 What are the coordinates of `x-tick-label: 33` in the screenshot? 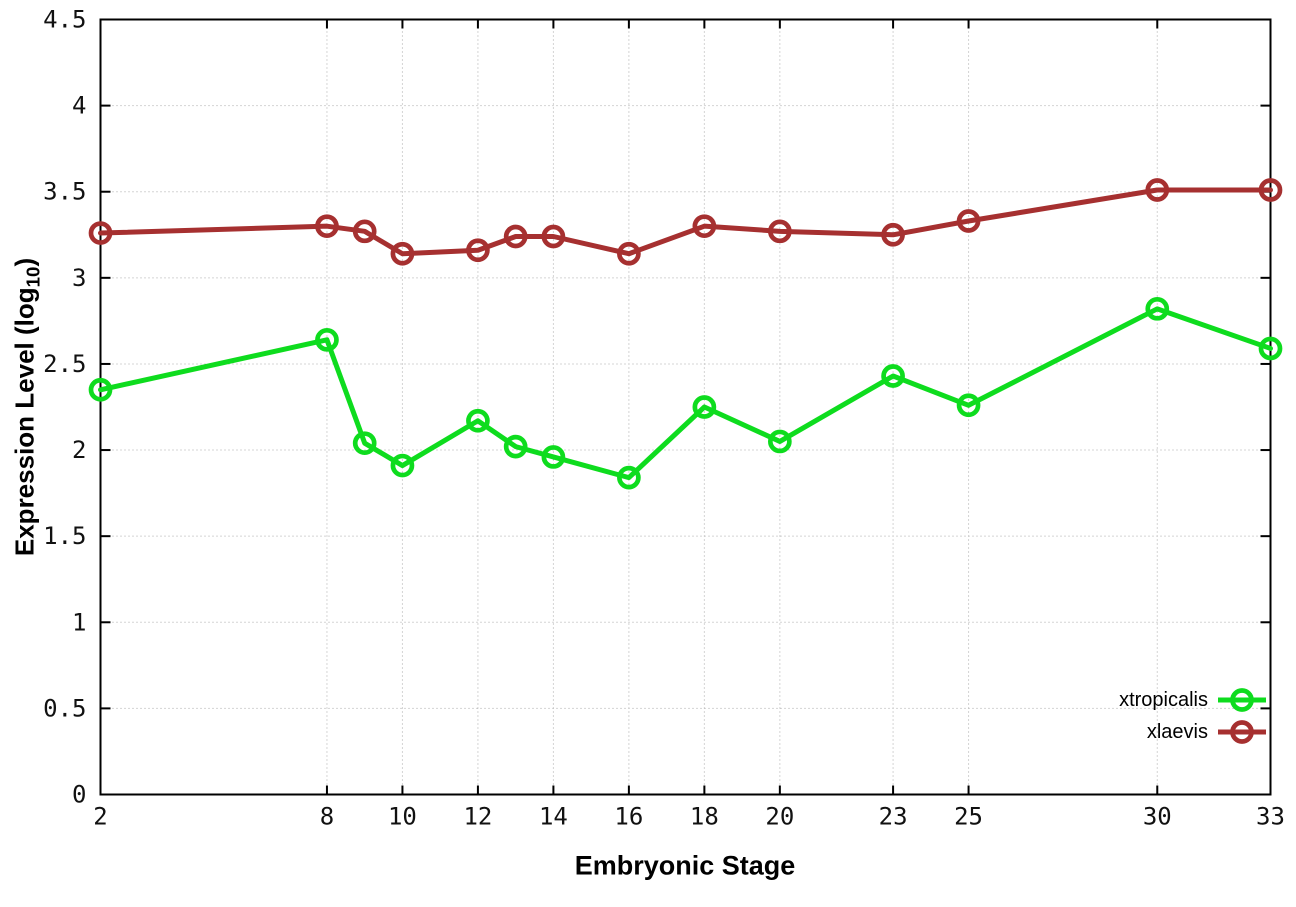 It's located at (1270, 817).